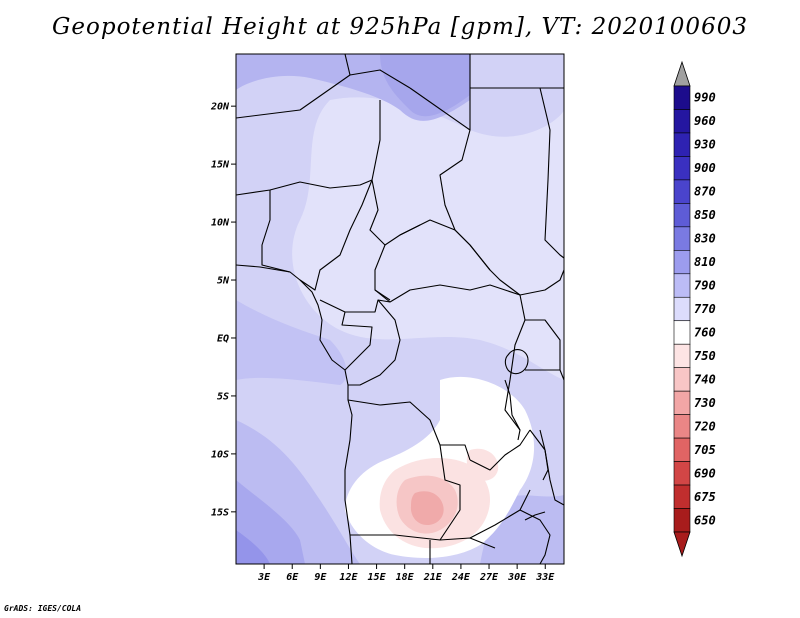  I want to click on border-chad-car, so click(382, 272).